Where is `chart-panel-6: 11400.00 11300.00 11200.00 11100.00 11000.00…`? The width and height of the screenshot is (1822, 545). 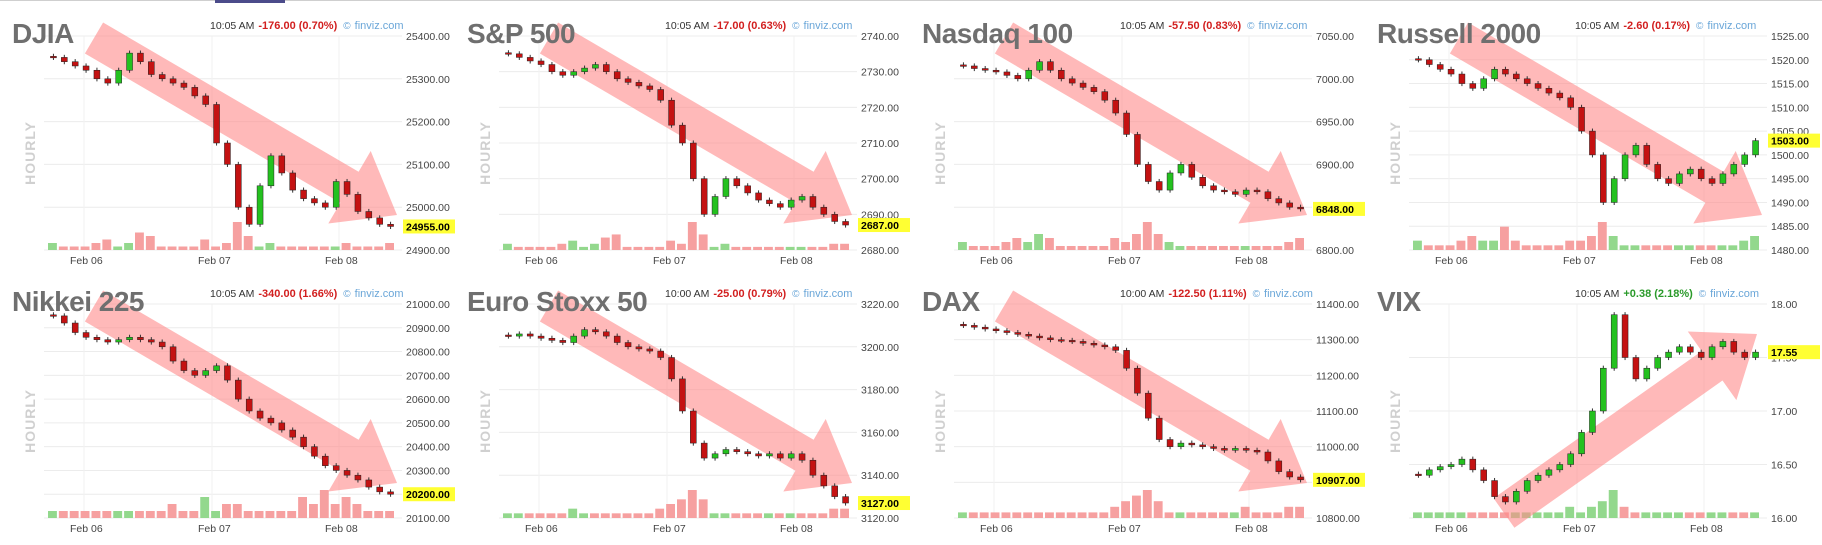 chart-panel-6: 11400.00 11300.00 11200.00 11100.00 11000.00… is located at coordinates (1137, 407).